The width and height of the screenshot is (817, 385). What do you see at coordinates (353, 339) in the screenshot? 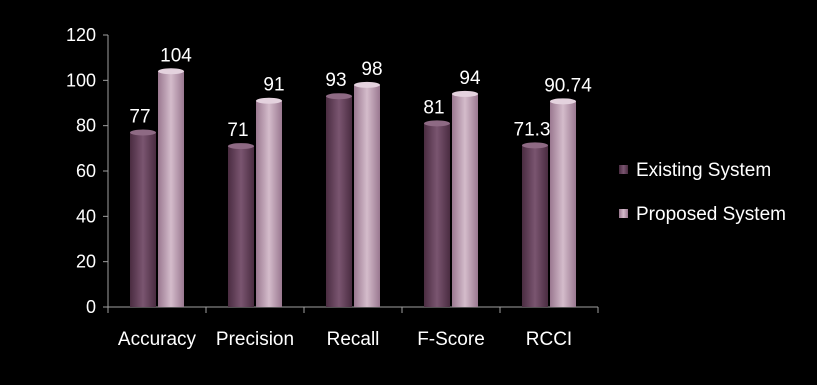
I see `x-tick-label: Recall` at bounding box center [353, 339].